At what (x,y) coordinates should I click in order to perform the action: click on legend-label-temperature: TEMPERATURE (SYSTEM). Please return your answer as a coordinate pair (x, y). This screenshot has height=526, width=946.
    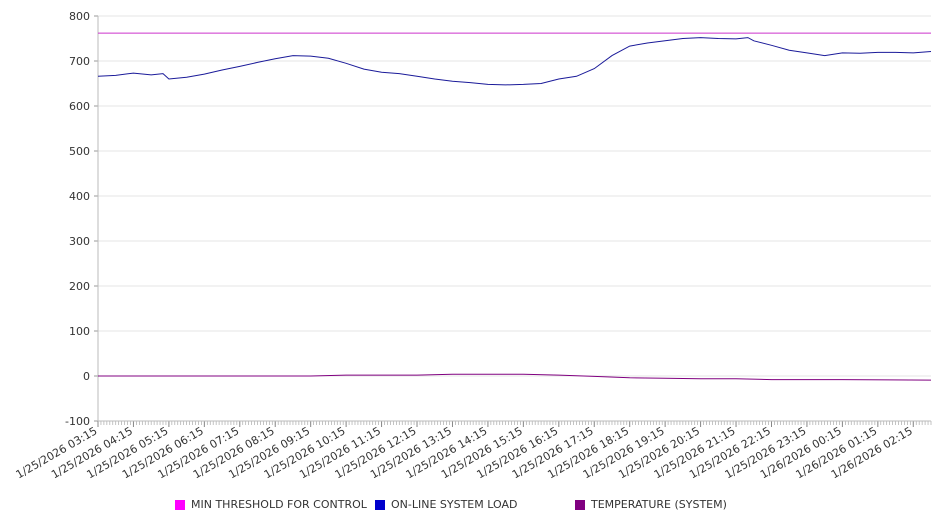
    Looking at the image, I should click on (659, 504).